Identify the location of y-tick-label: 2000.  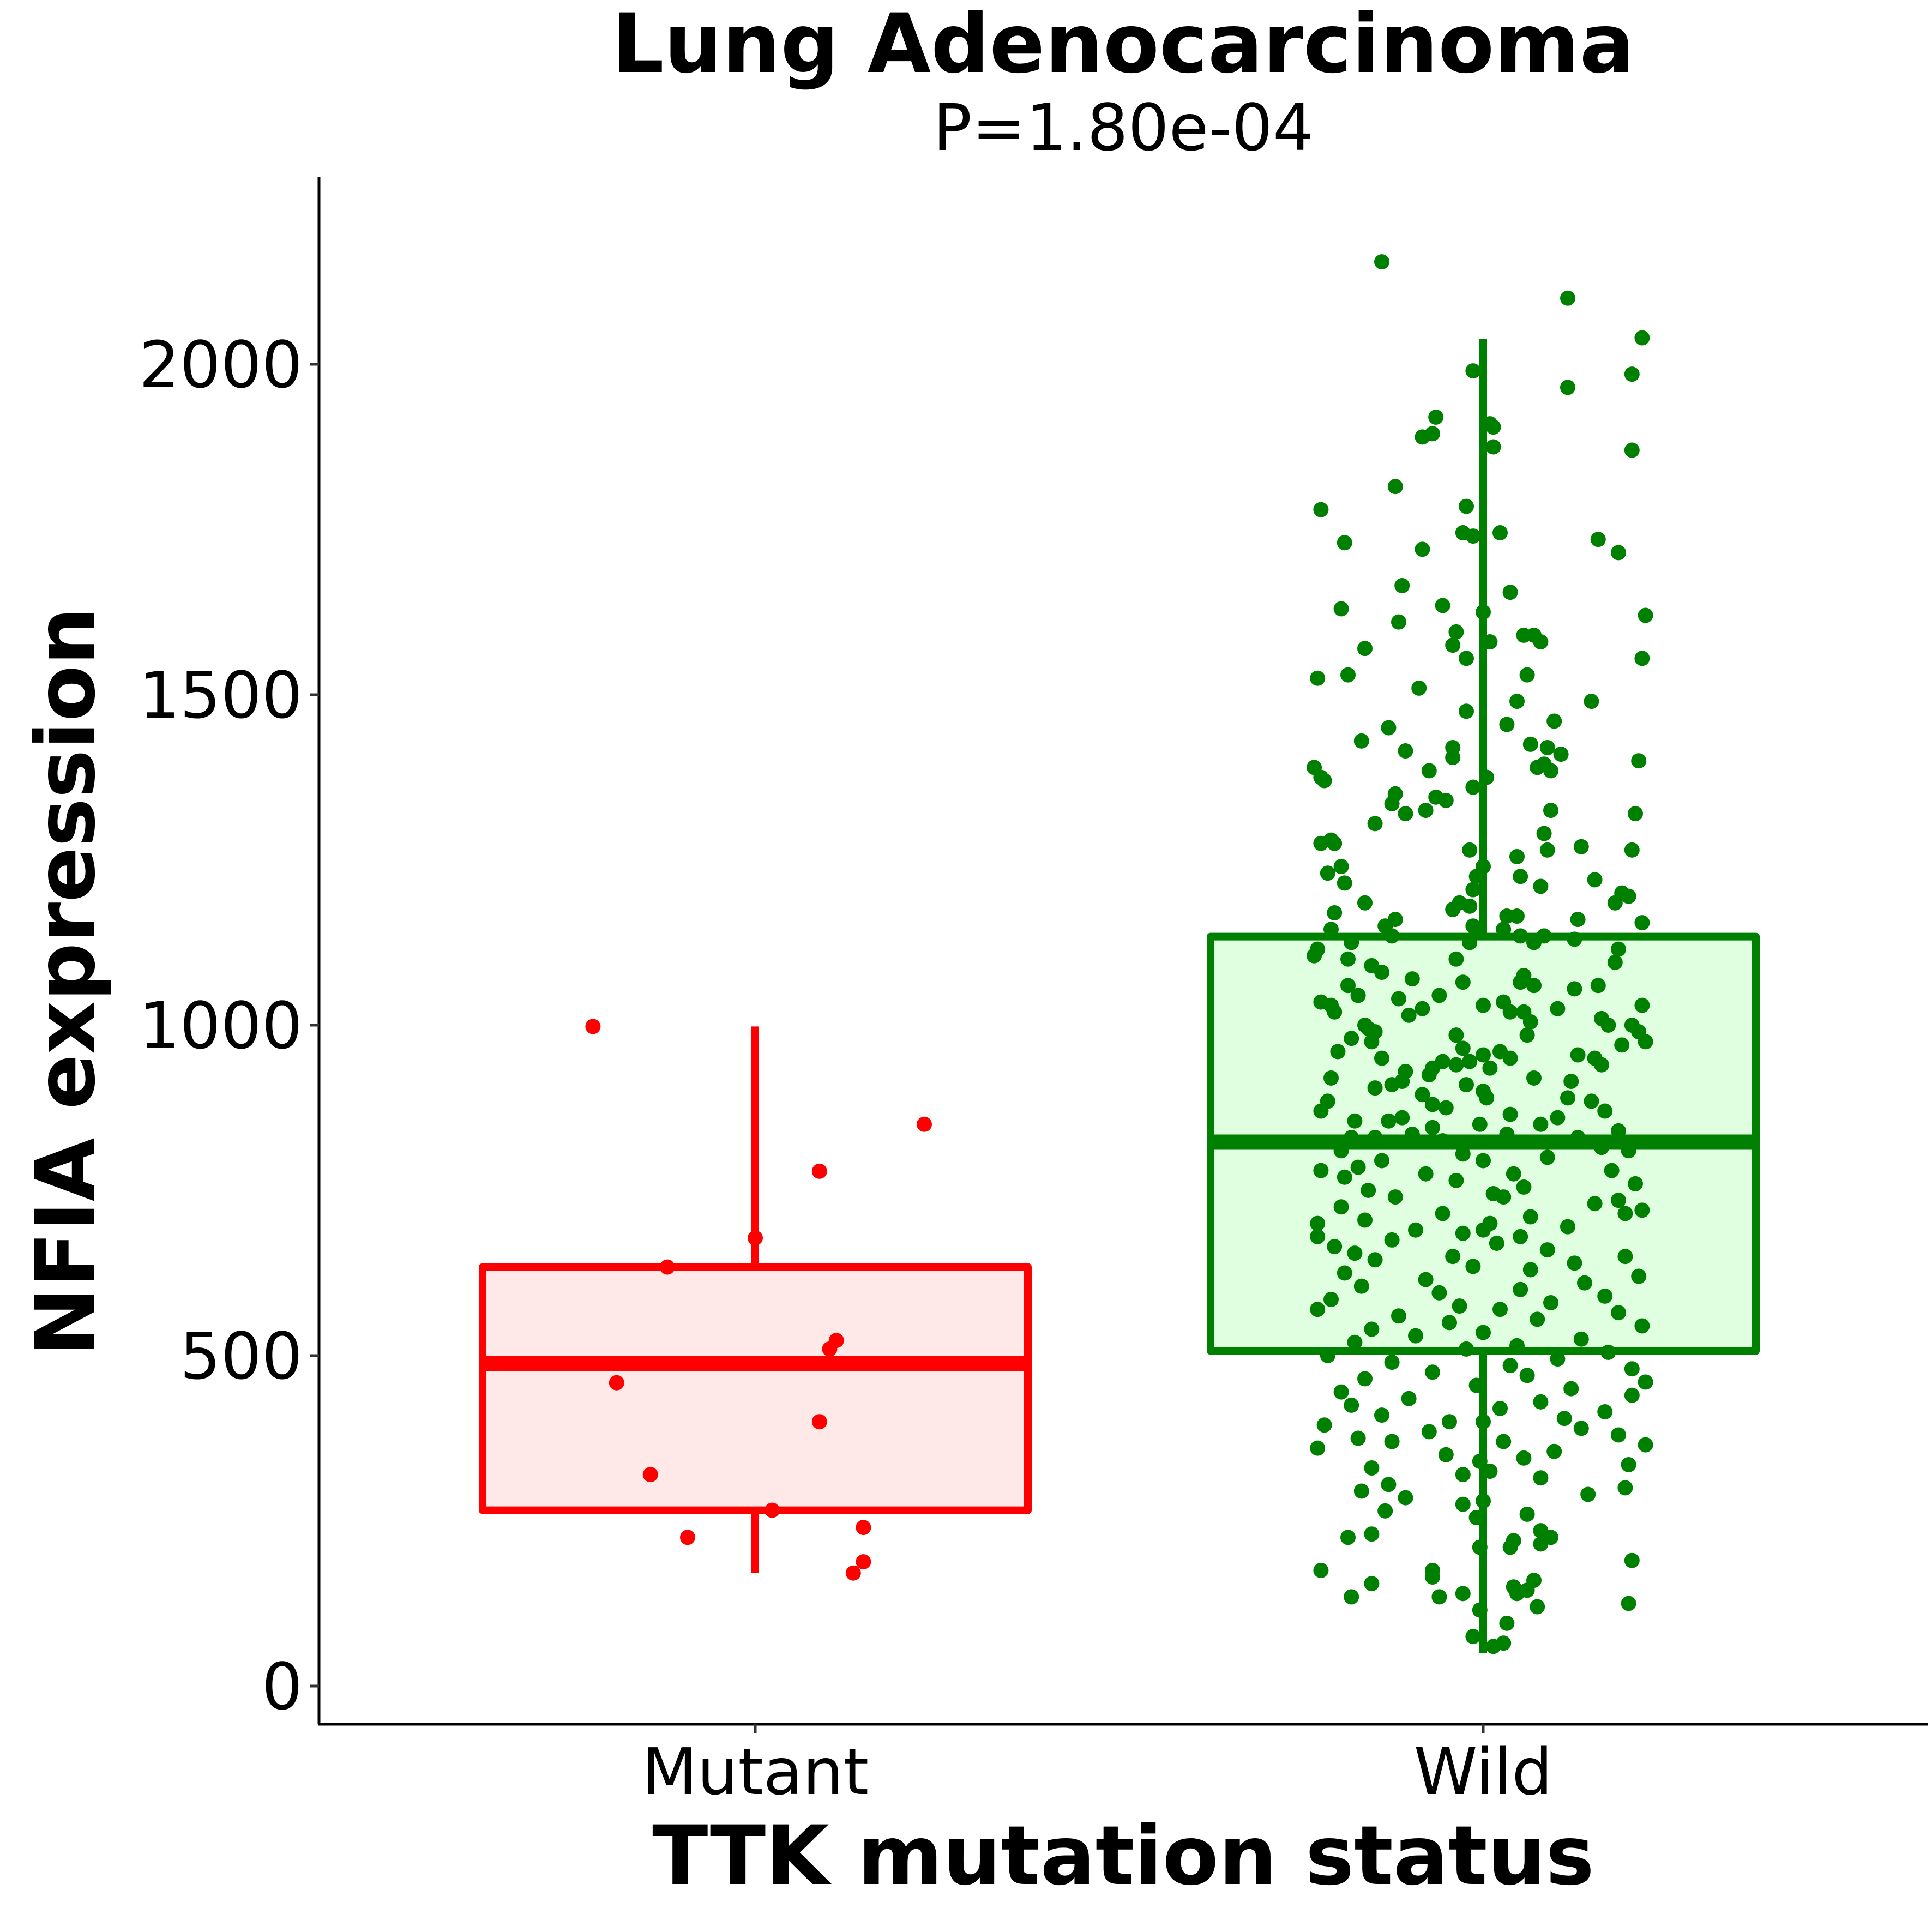
(221, 364).